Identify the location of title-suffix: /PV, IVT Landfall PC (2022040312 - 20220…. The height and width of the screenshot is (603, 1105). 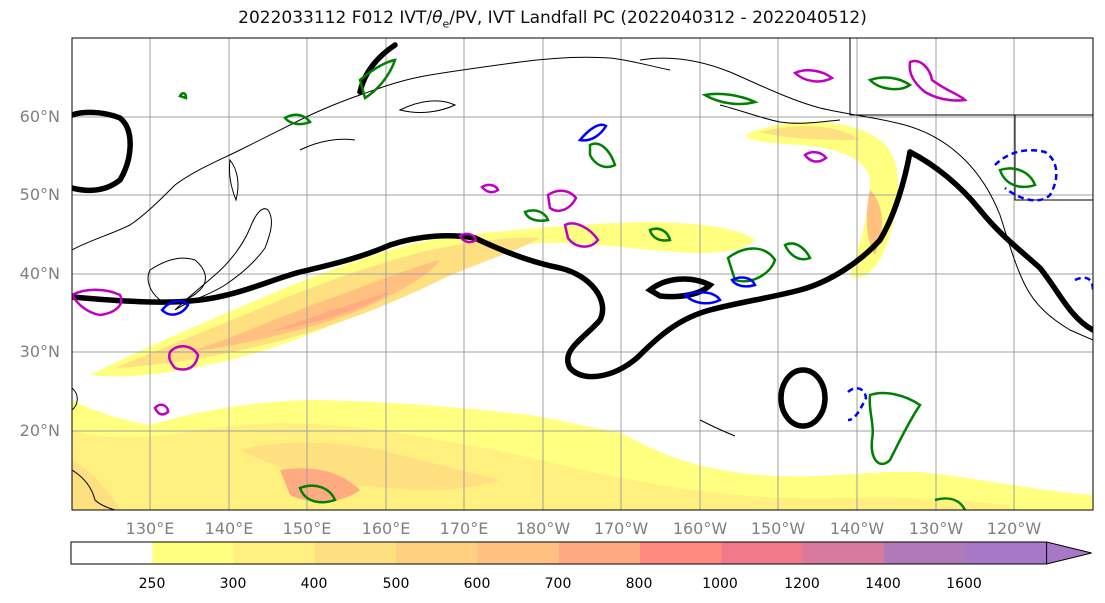
(658, 18).